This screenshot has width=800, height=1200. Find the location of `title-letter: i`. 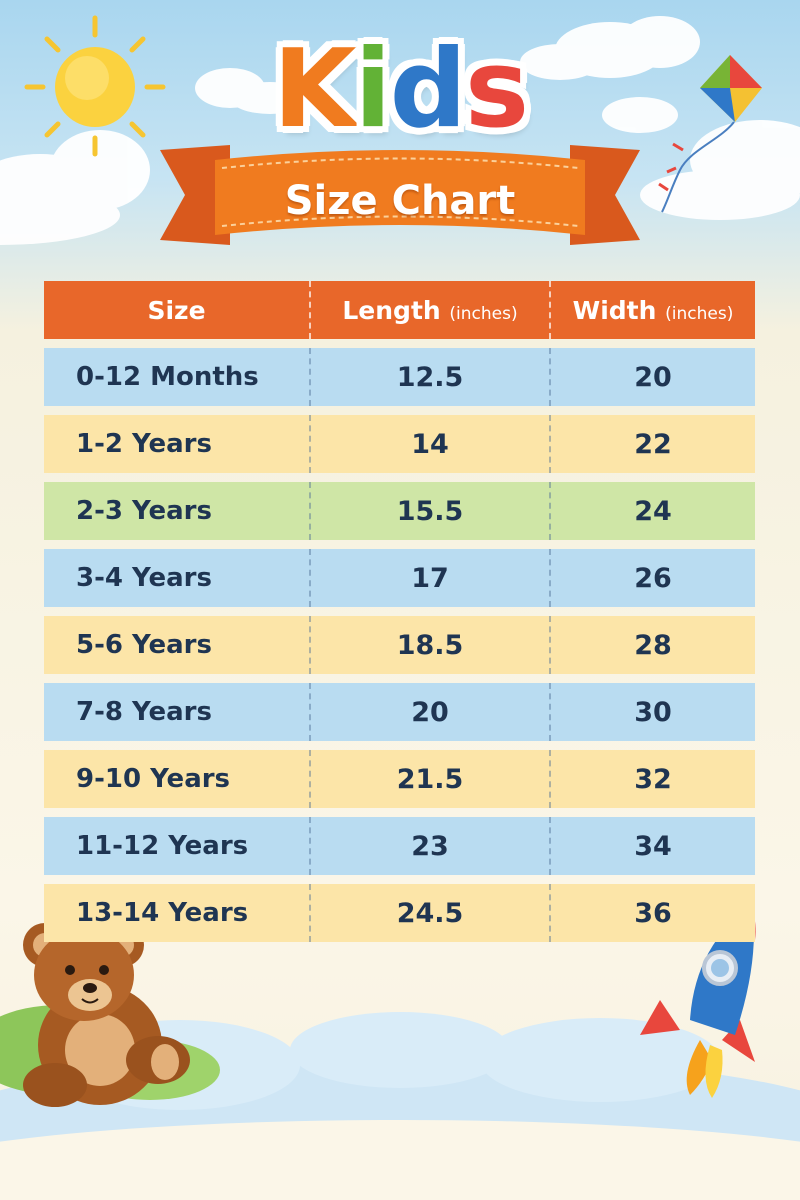

title-letter: i is located at coordinates (373, 89).